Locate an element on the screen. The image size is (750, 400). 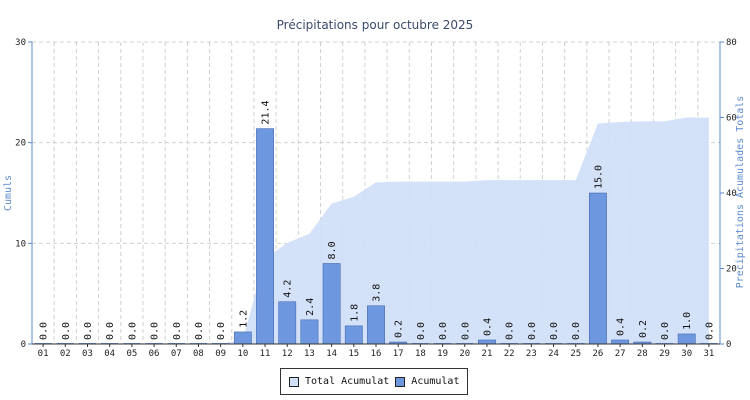
left-tick-label: 20 is located at coordinates (20, 144).